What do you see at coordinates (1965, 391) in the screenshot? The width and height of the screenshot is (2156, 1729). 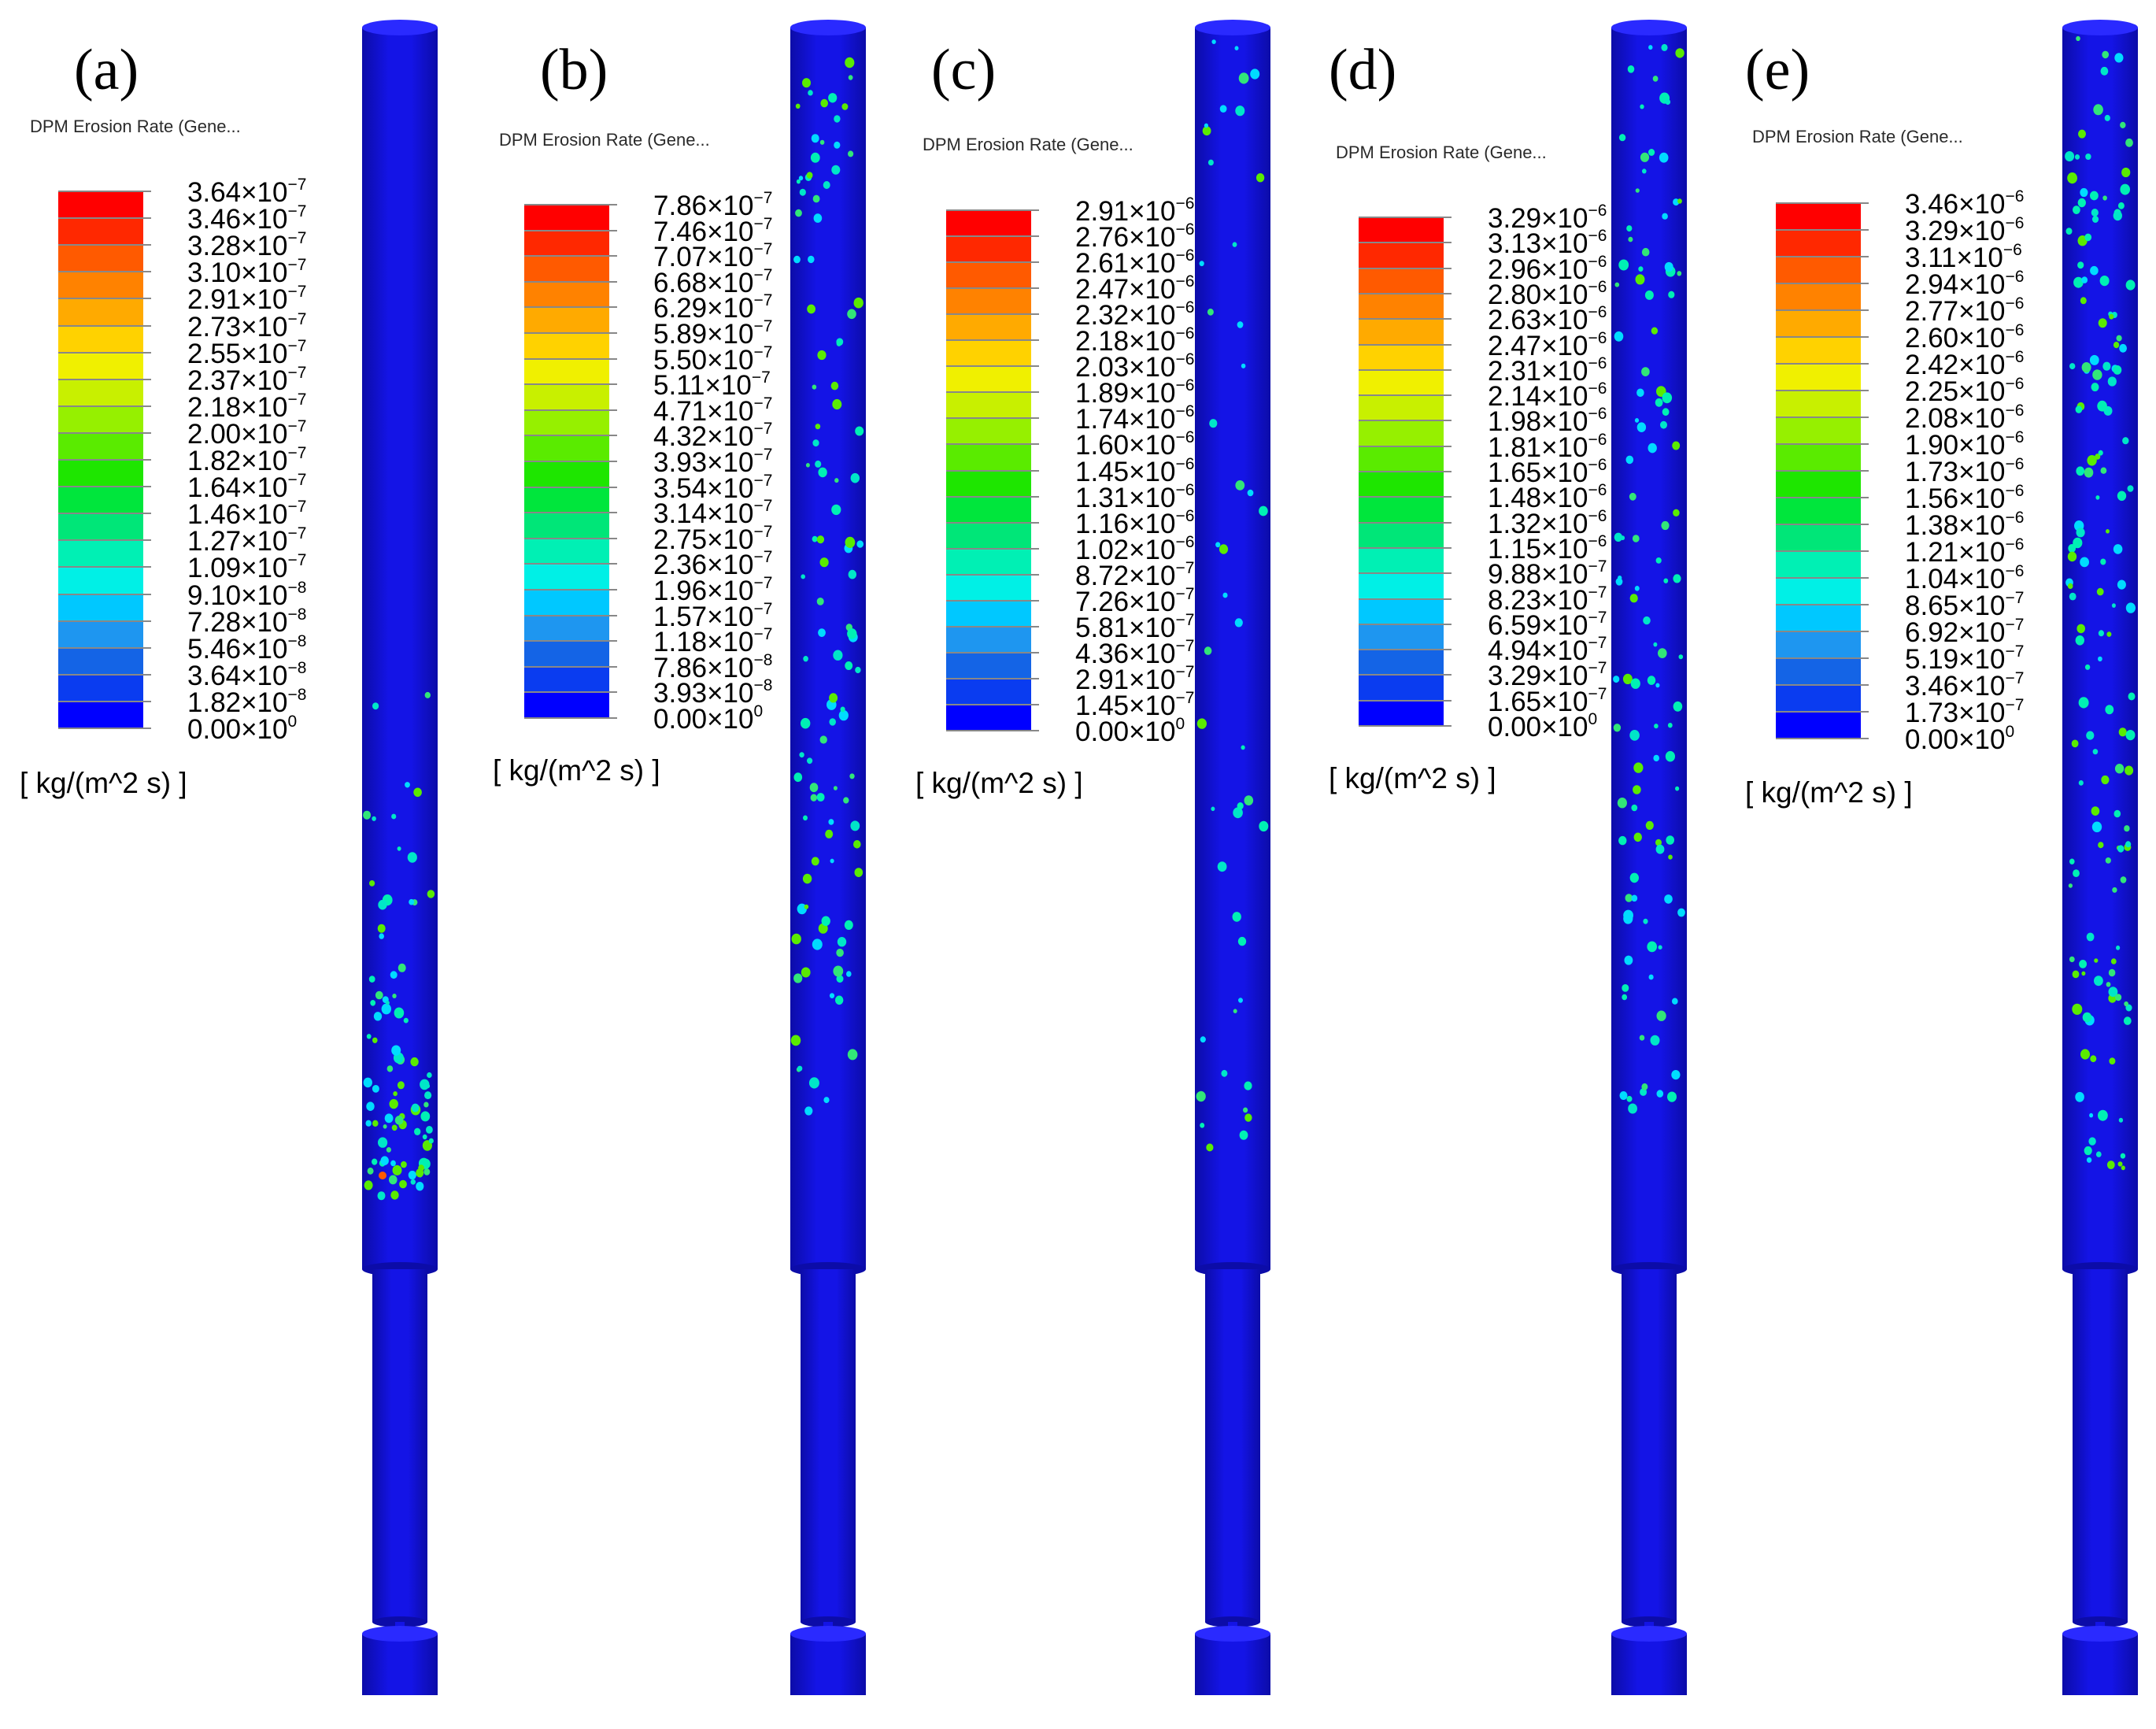 I see `colorbar-tick-label: 2.25×10⁻⁶` at bounding box center [1965, 391].